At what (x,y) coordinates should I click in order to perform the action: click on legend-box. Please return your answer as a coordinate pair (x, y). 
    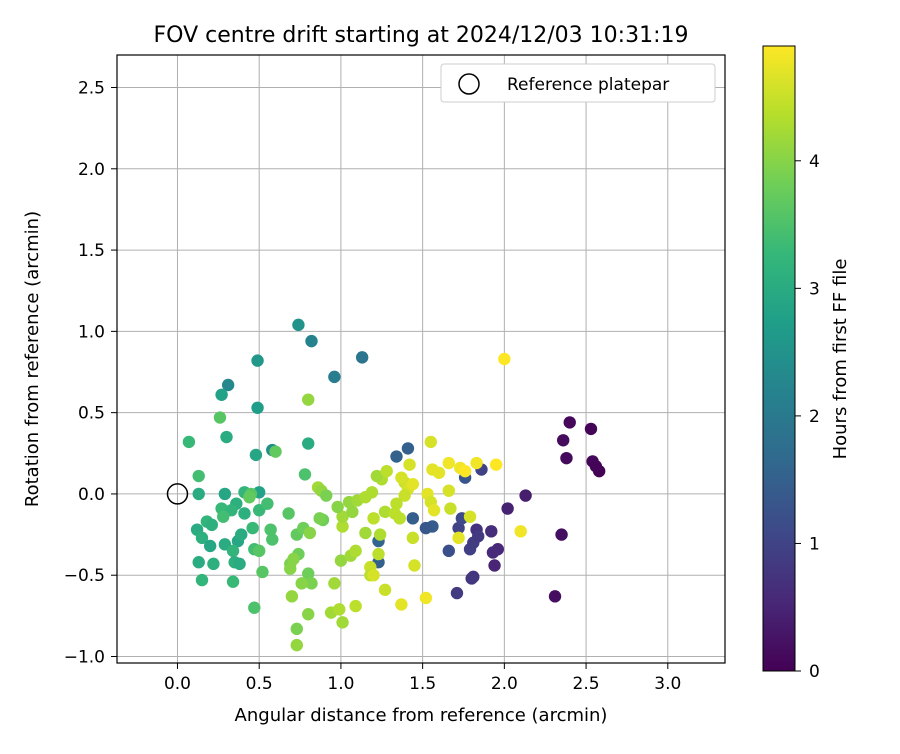
    Looking at the image, I should click on (578, 83).